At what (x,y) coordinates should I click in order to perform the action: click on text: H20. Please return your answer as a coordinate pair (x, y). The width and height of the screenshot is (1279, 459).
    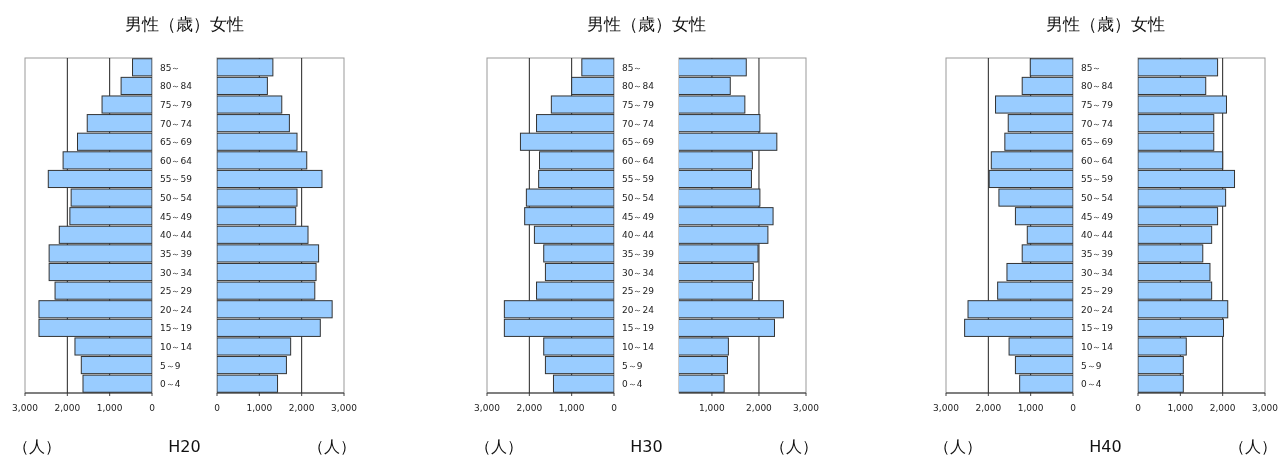
    Looking at the image, I should click on (184, 446).